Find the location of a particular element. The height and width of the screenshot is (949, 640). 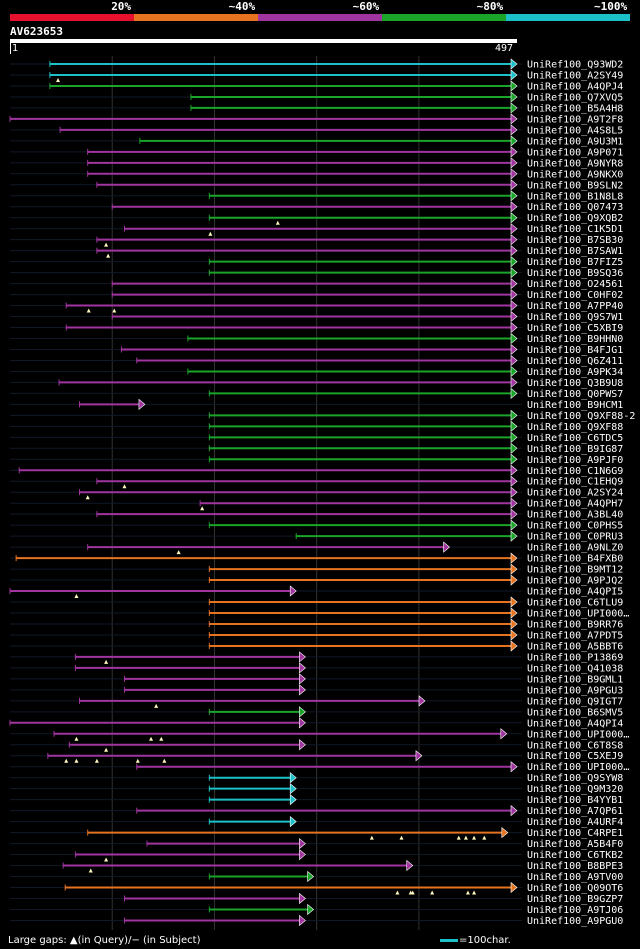

hit-label: UniRef100_A4QPJ4 is located at coordinates (575, 86).